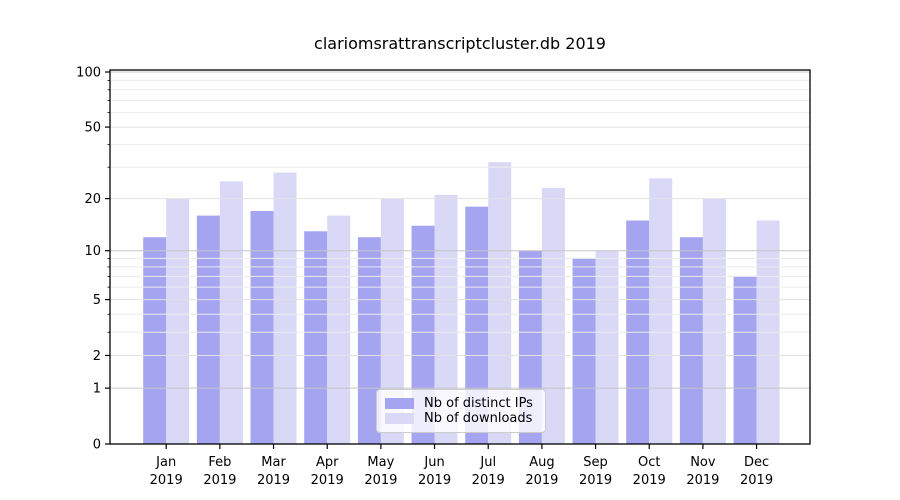 This screenshot has height=500, width=900. I want to click on x-tick-label-month: Apr, so click(327, 462).